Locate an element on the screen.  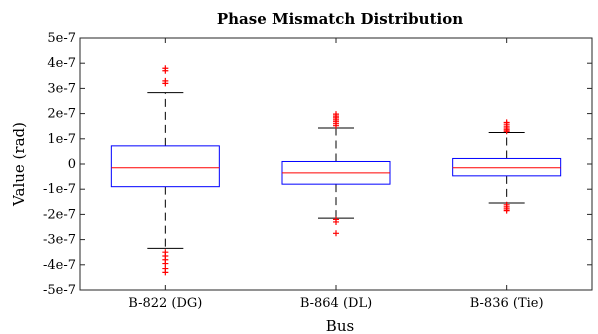
x-tick-label: B-822 (DG) is located at coordinates (165, 303).